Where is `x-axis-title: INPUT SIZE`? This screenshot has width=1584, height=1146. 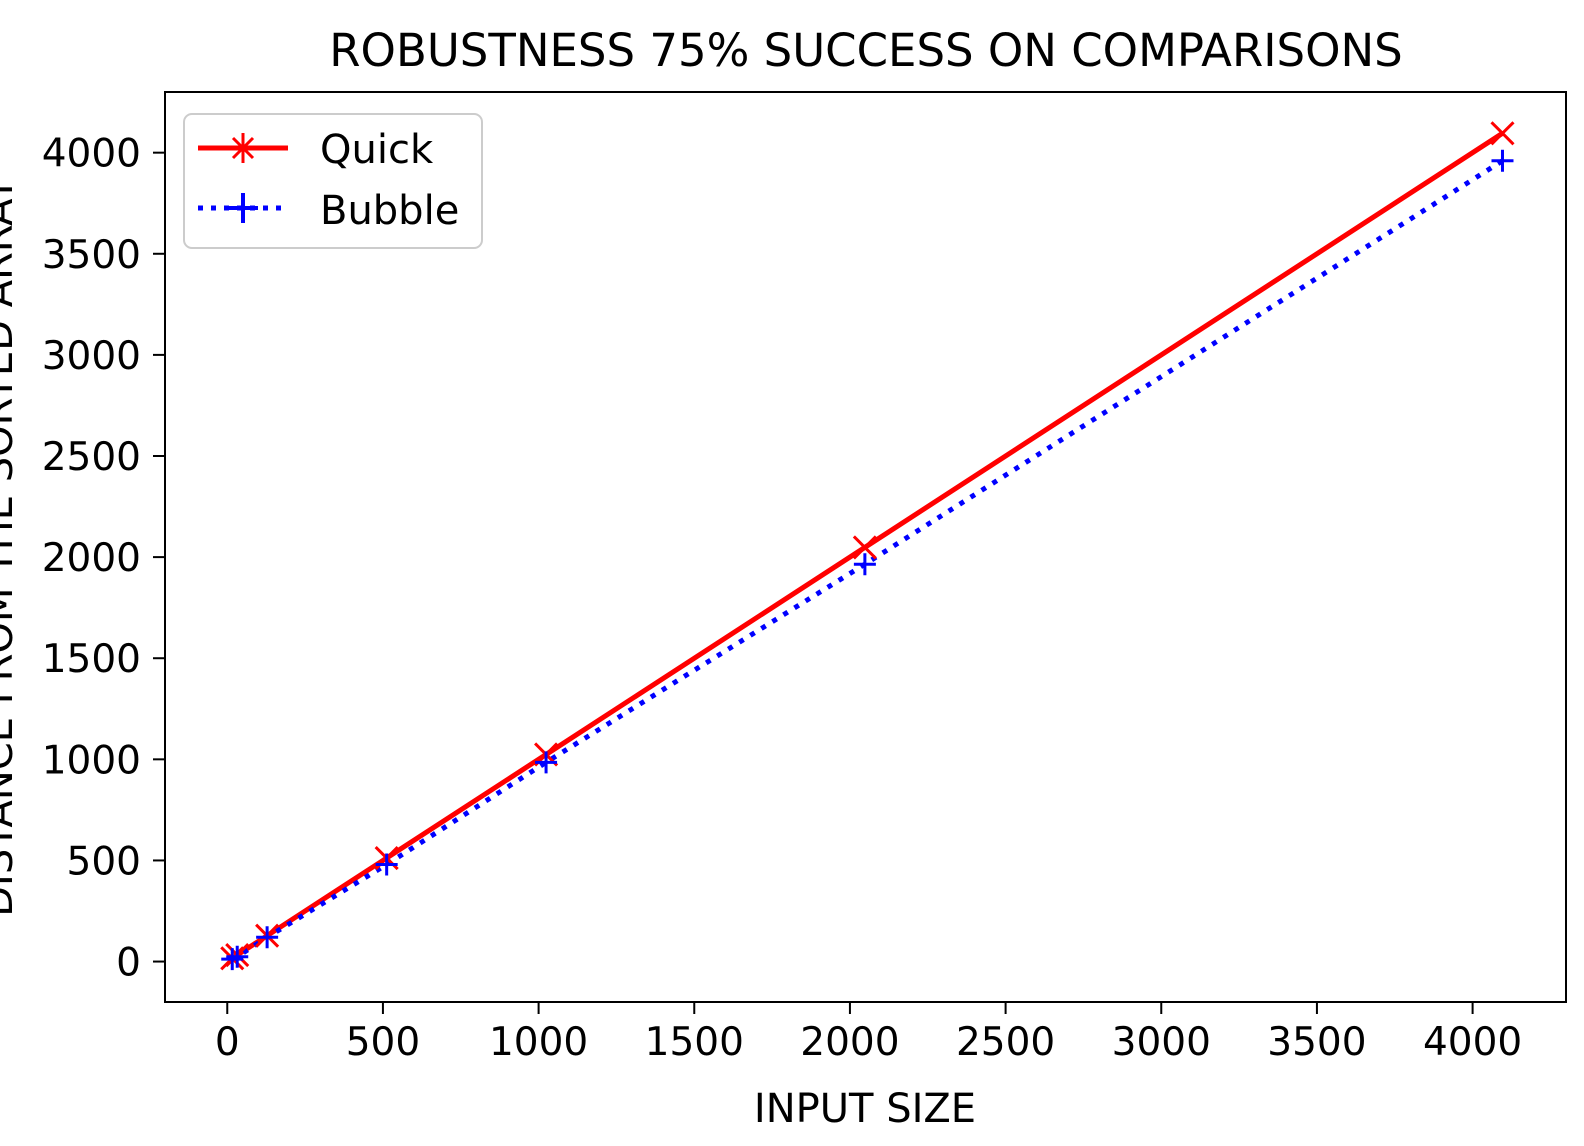
x-axis-title: INPUT SIZE is located at coordinates (865, 1109).